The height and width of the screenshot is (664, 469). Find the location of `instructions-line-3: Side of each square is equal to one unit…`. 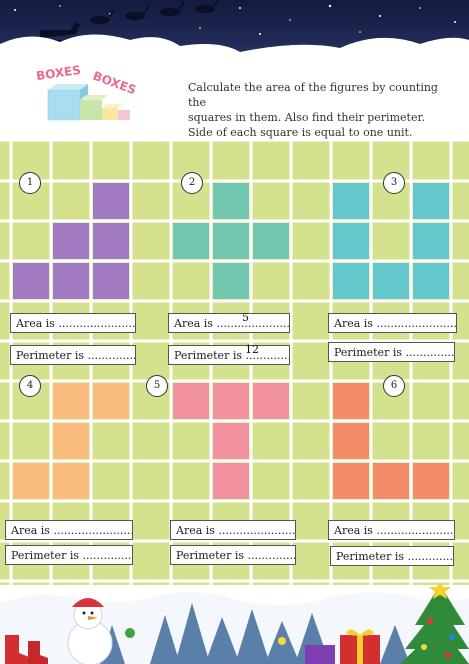

instructions-line-3: Side of each square is equal to one unit… is located at coordinates (300, 132).